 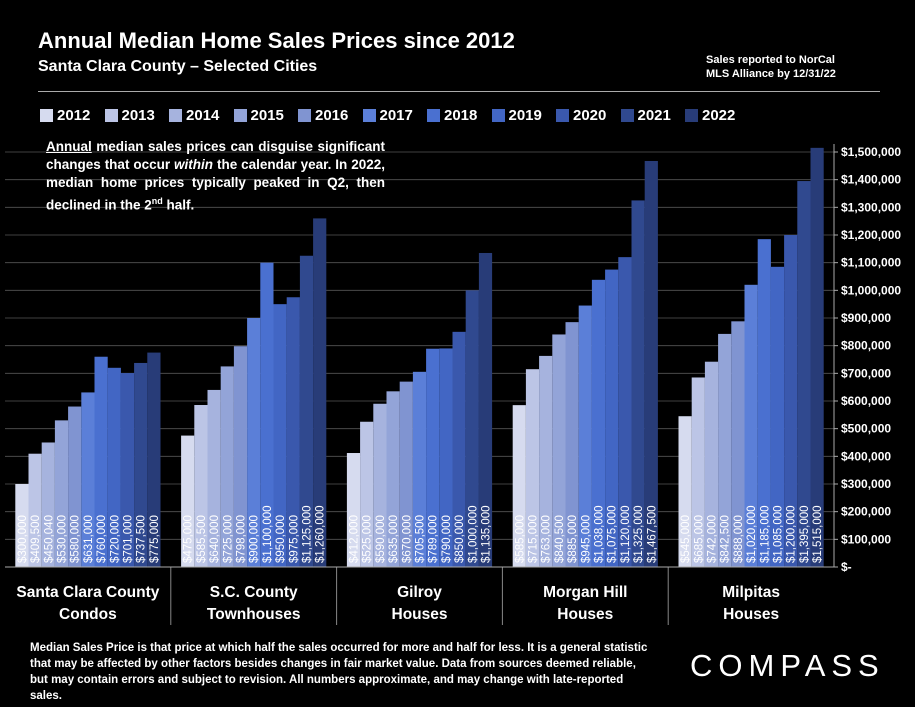 I want to click on legend-item-2020: 2020, so click(x=581, y=115).